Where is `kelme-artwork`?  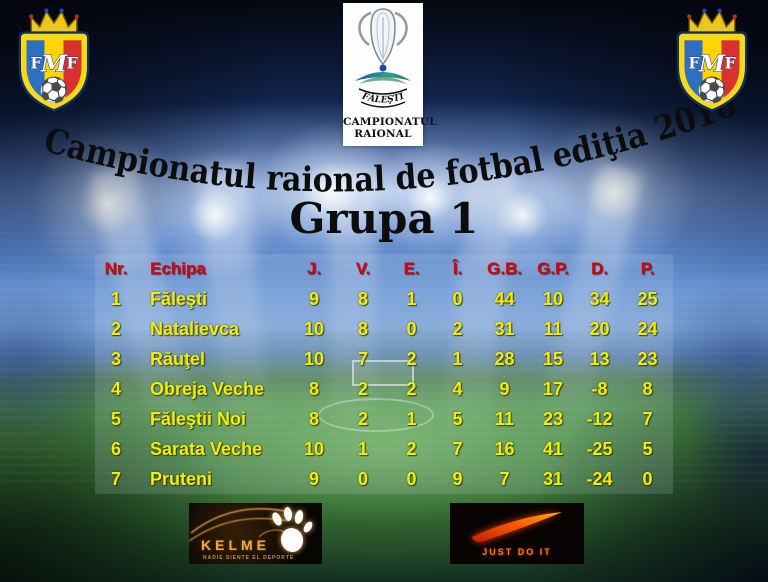 kelme-artwork is located at coordinates (251, 529).